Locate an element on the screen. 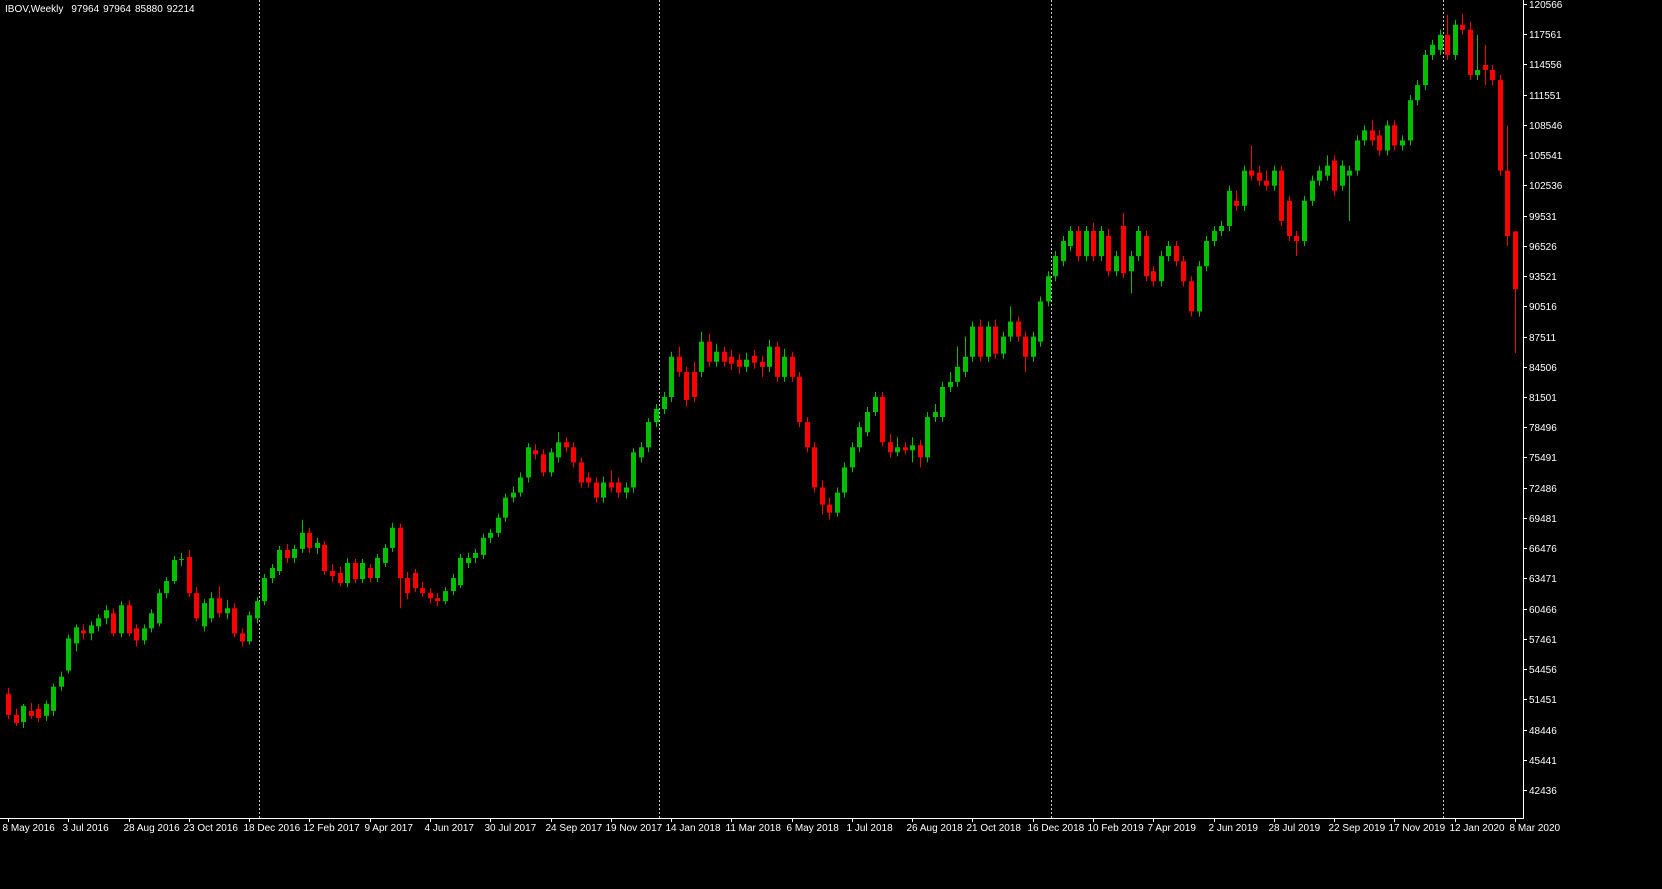  title-ohlc: 92214 is located at coordinates (181, 9).